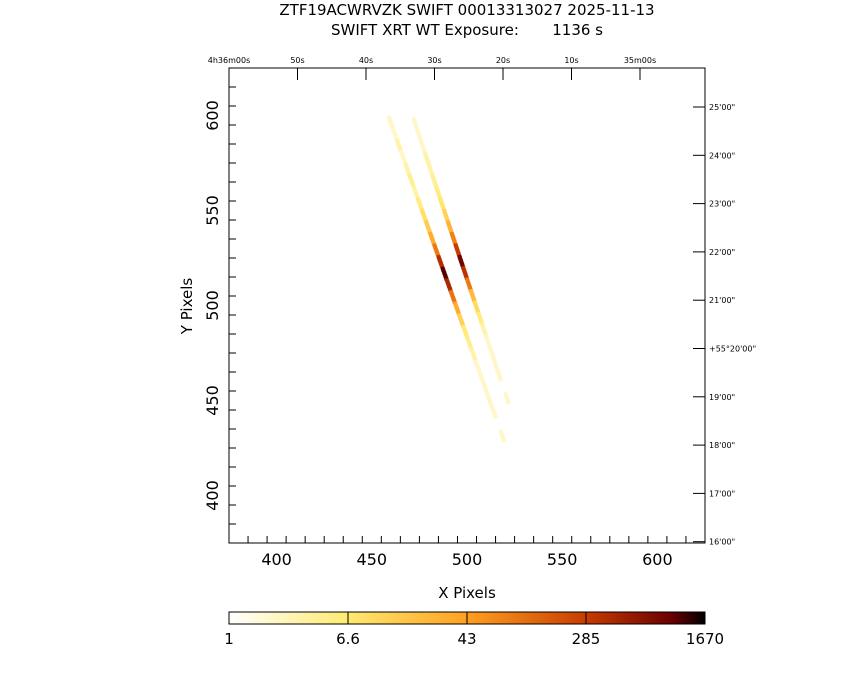  Describe the element at coordinates (722, 155) in the screenshot. I see `dec-tick-label: 24'00"` at that location.